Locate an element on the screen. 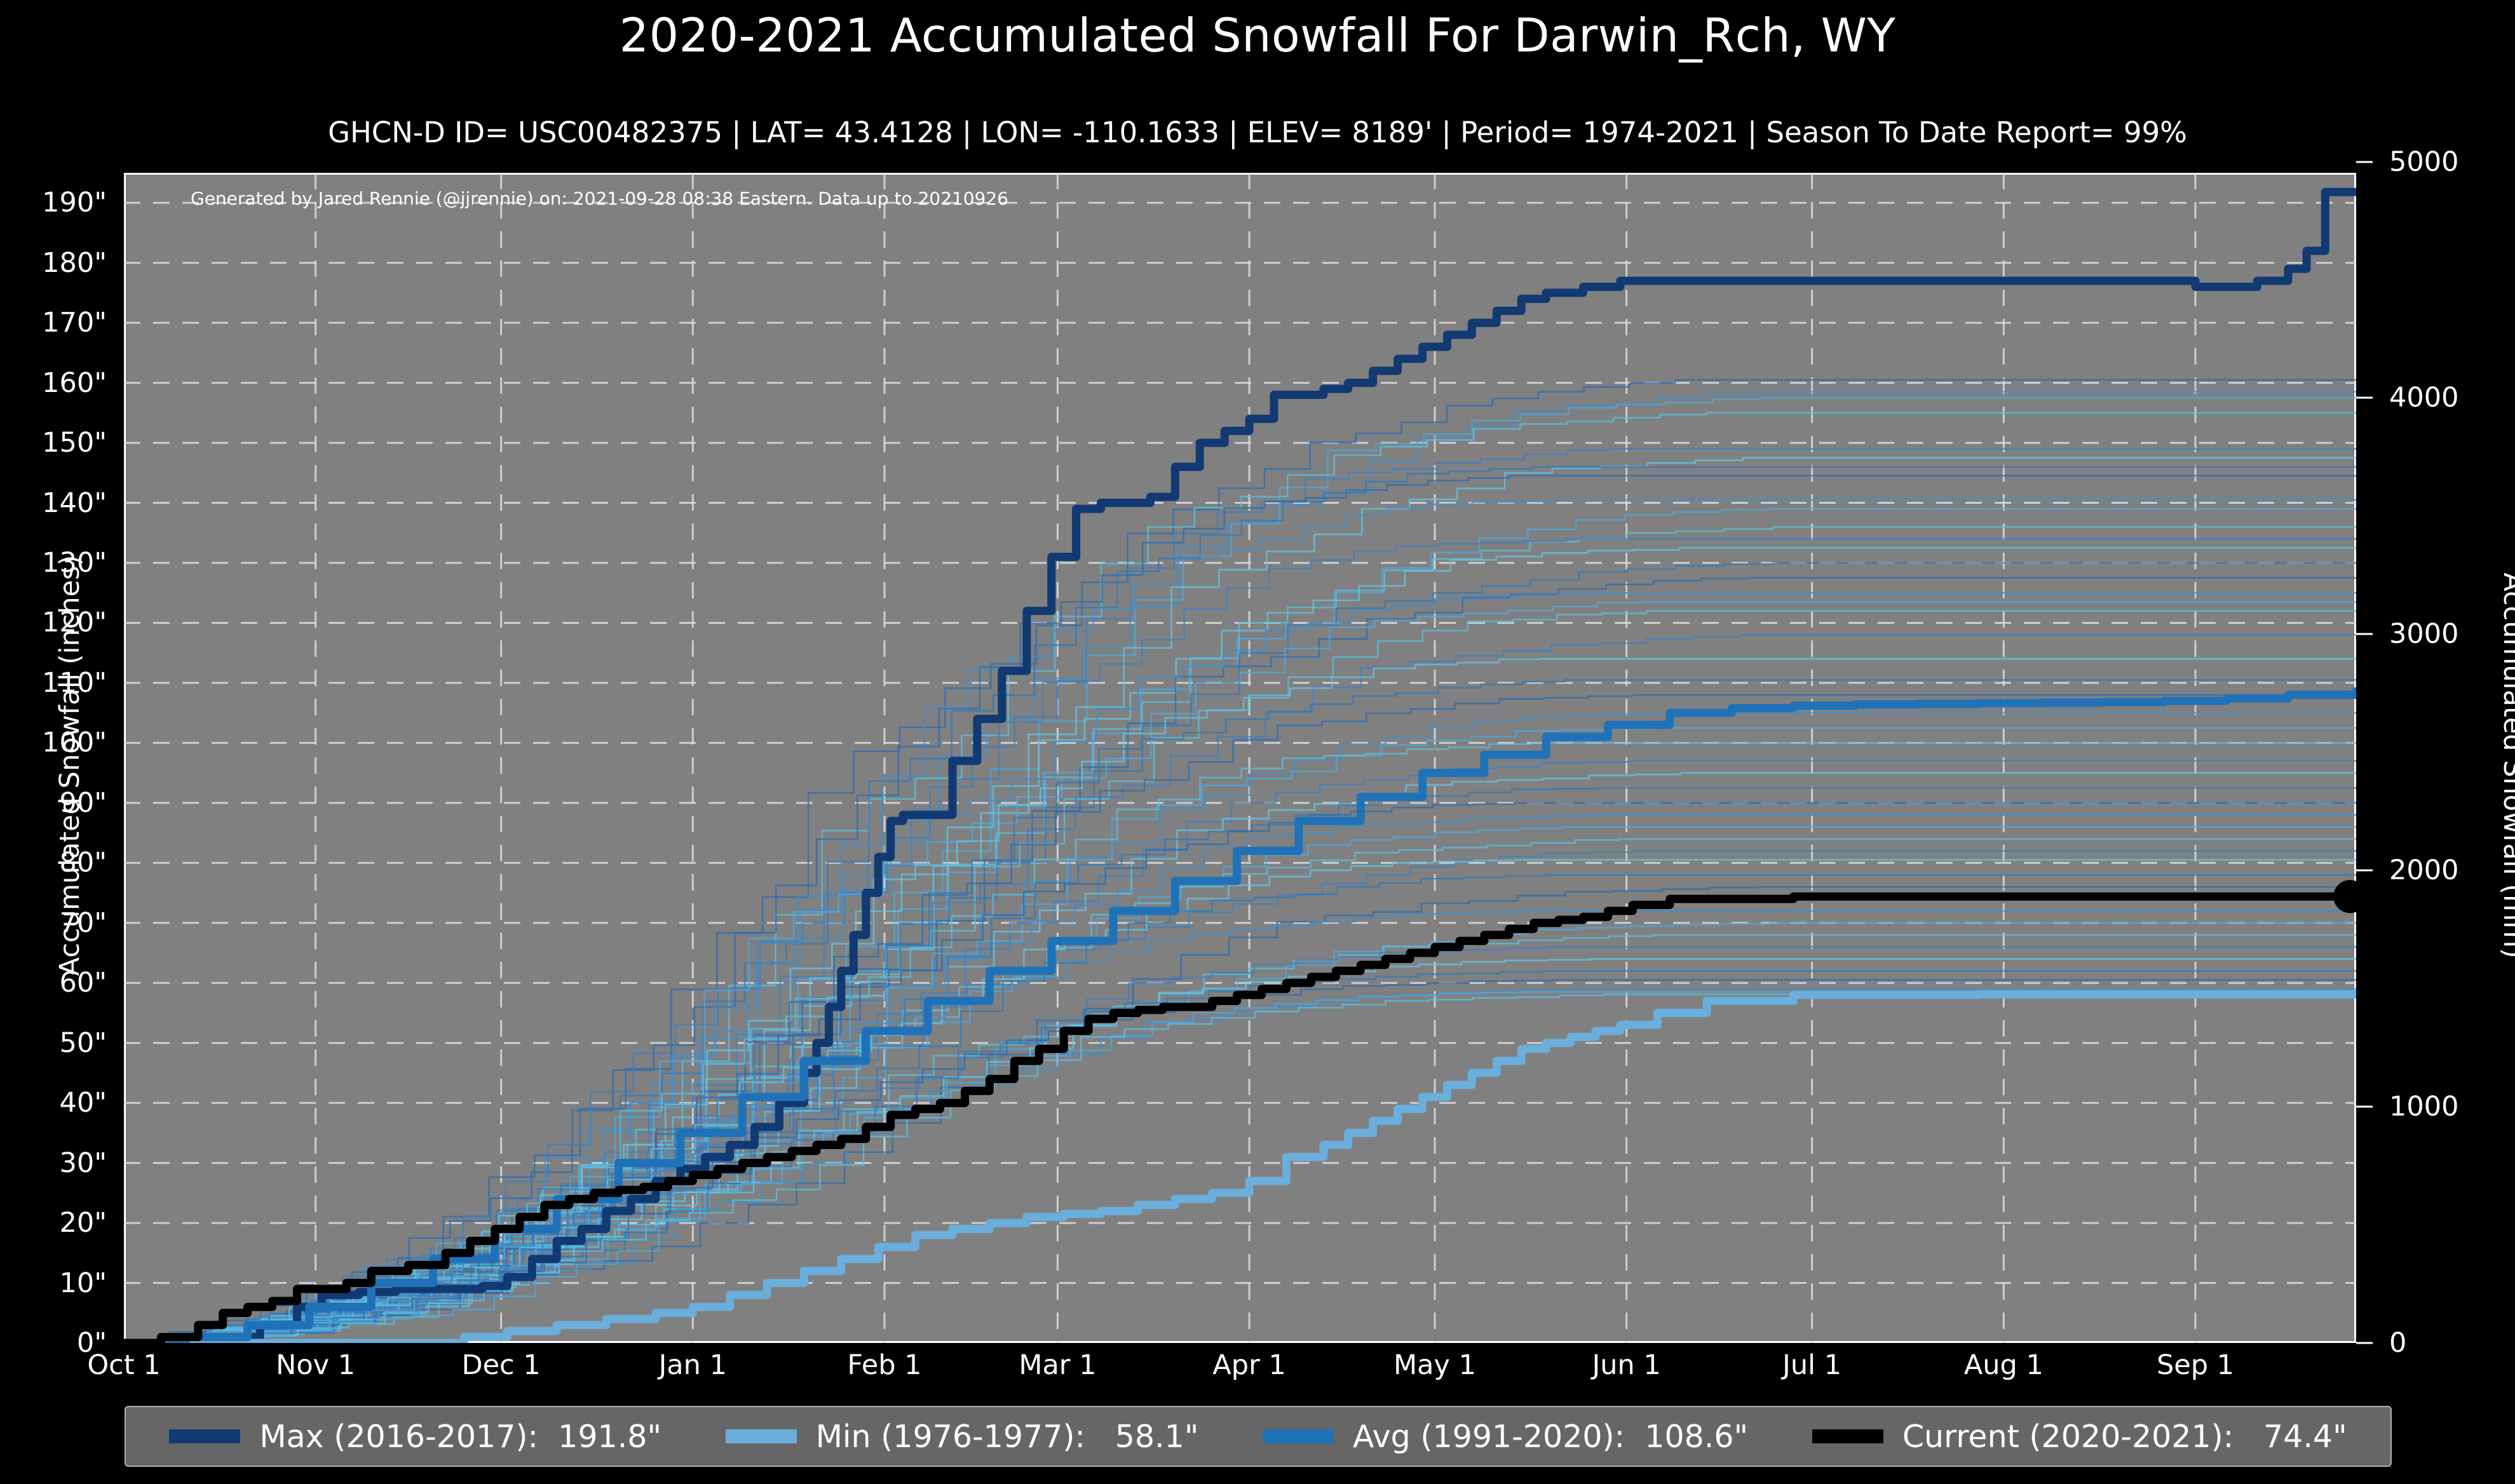  x-tick-label: May 1 is located at coordinates (1434, 1365).